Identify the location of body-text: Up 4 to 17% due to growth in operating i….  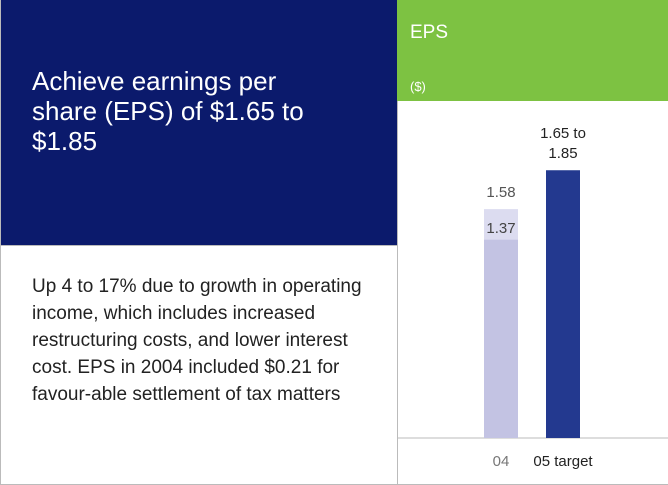
(197, 340).